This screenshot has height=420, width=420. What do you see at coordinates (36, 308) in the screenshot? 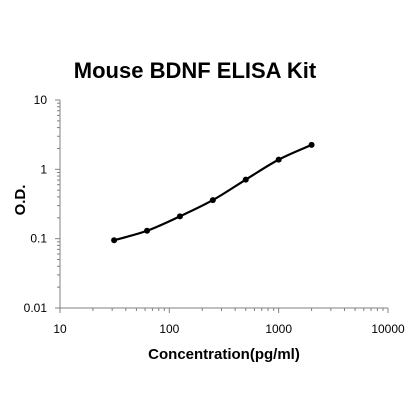
I see `y-tick-label: 0.01` at bounding box center [36, 308].